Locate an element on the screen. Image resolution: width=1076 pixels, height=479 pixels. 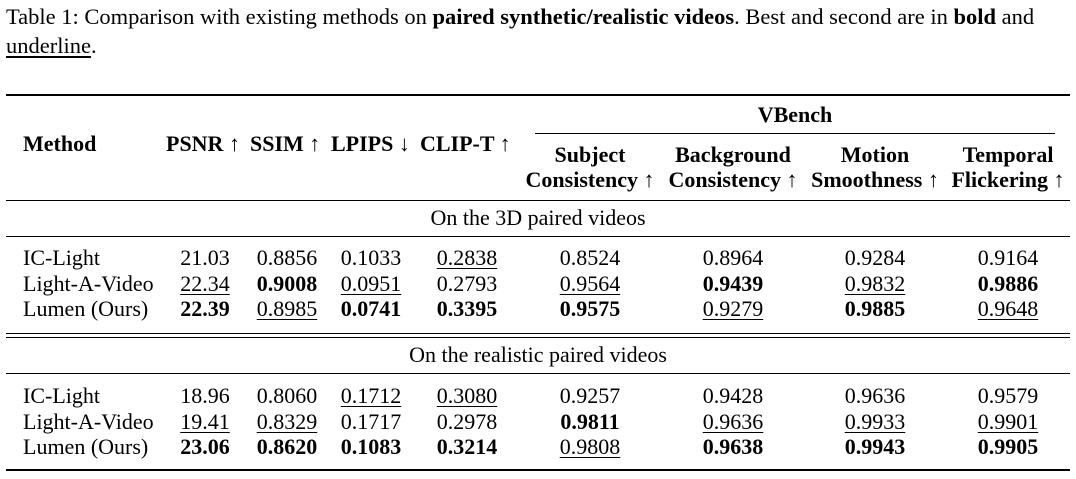
table-cell: 0.1083 is located at coordinates (371, 446).